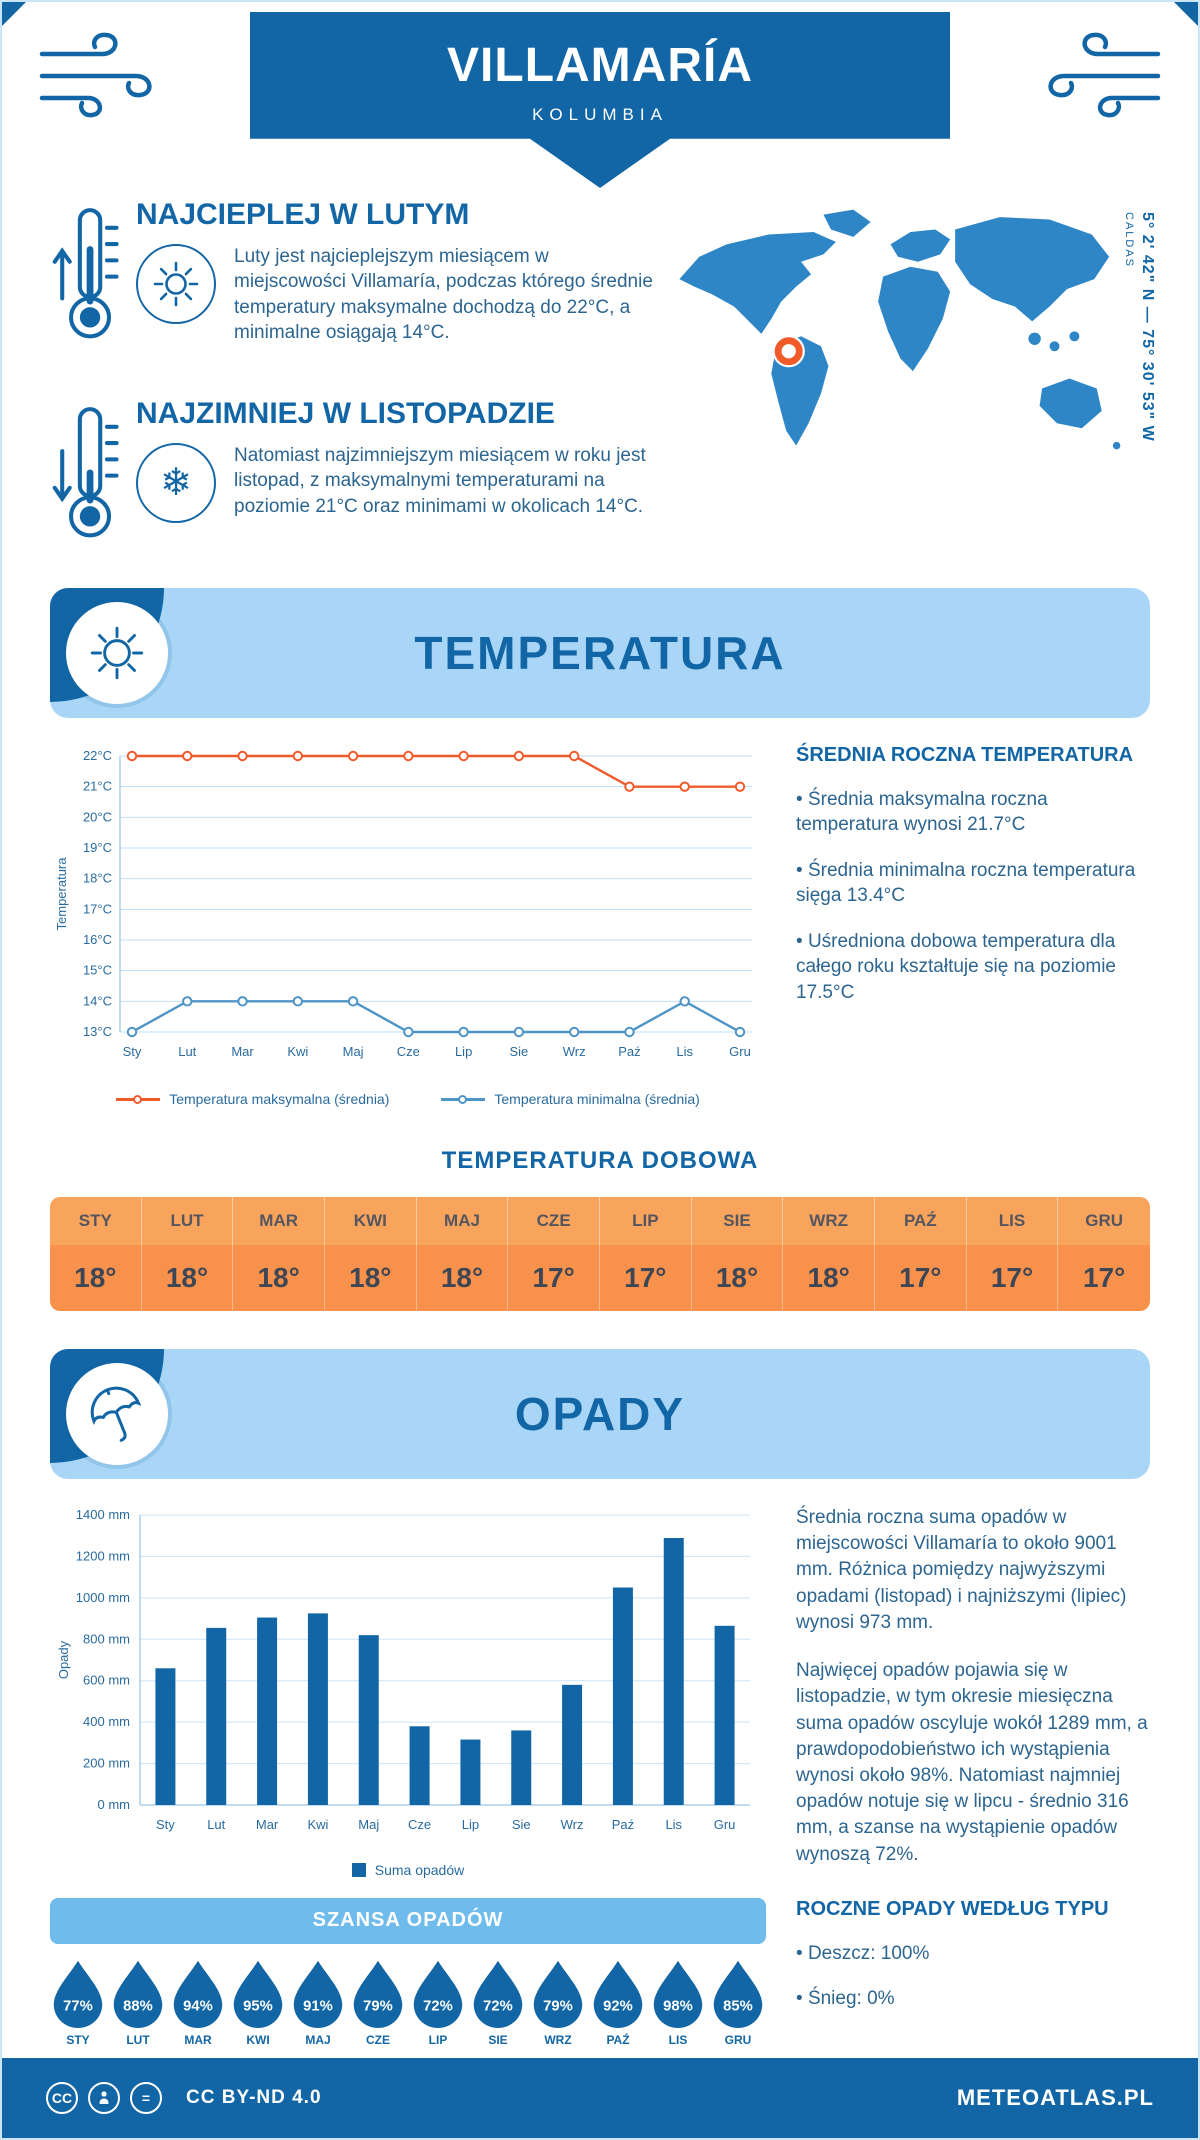 This screenshot has height=2140, width=1200. Describe the element at coordinates (600, 1414) in the screenshot. I see `precipitation-section-title: OPADY` at that location.